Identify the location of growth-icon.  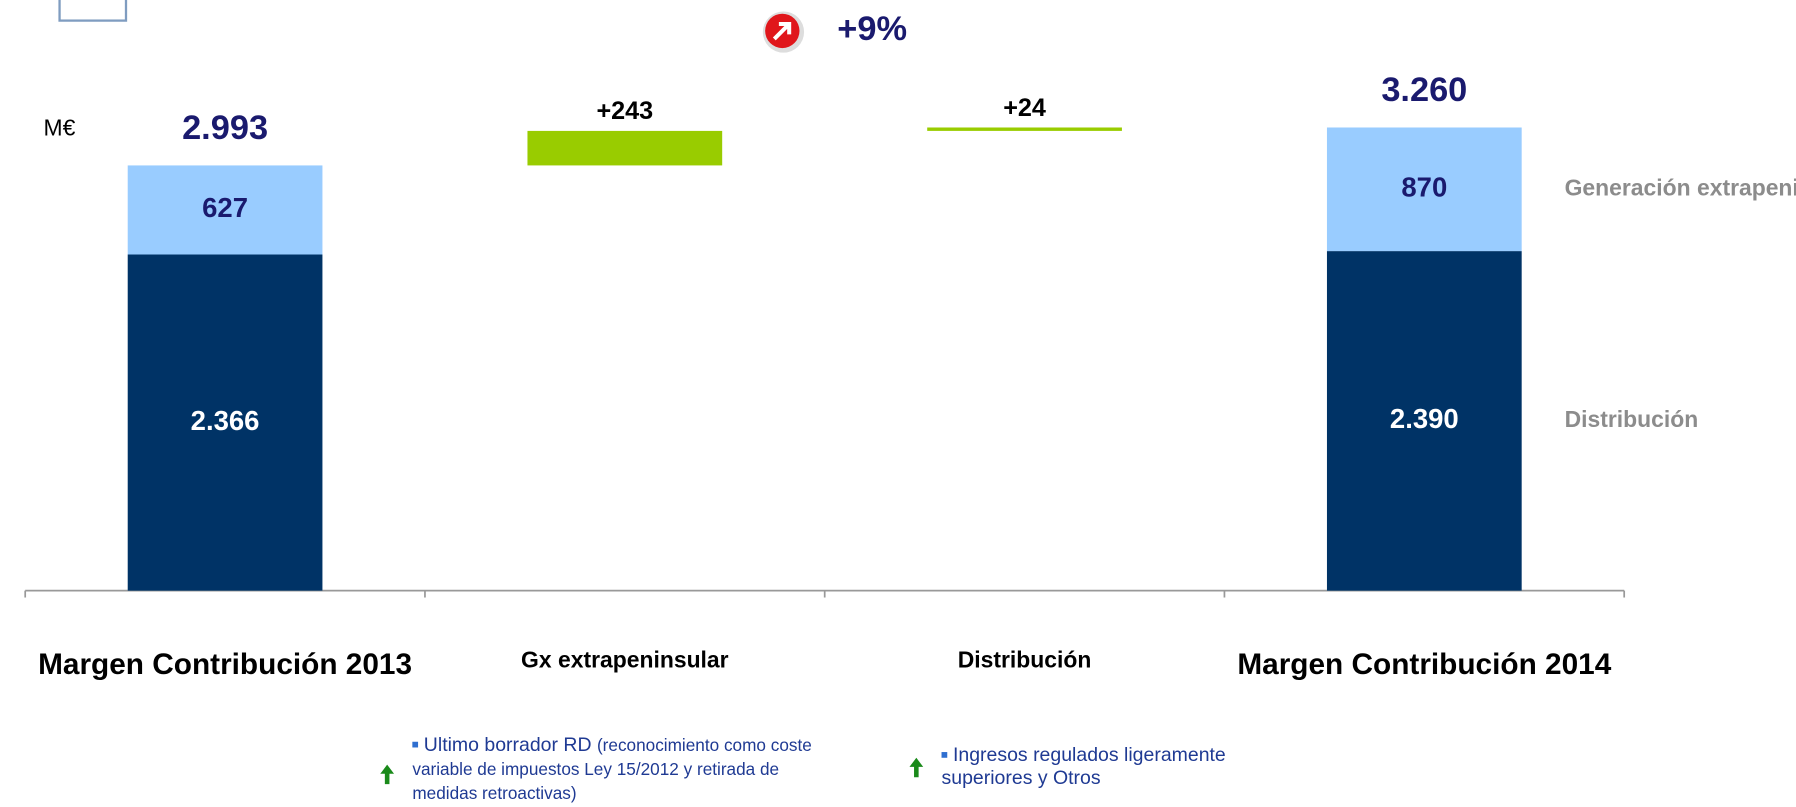
(783, 32).